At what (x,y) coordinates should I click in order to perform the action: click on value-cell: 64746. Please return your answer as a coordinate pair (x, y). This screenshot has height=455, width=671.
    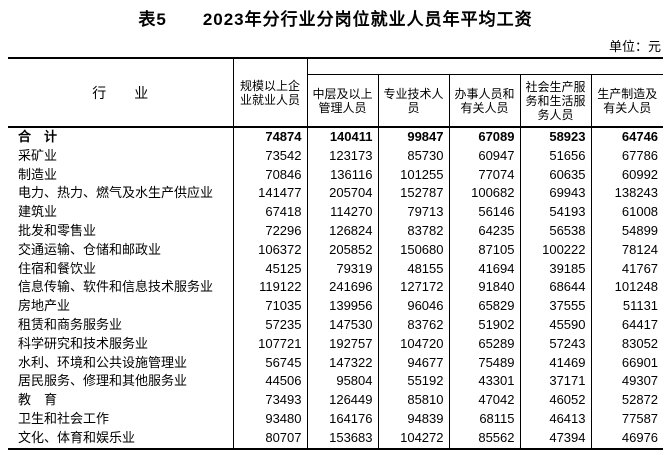
    Looking at the image, I should click on (627, 137).